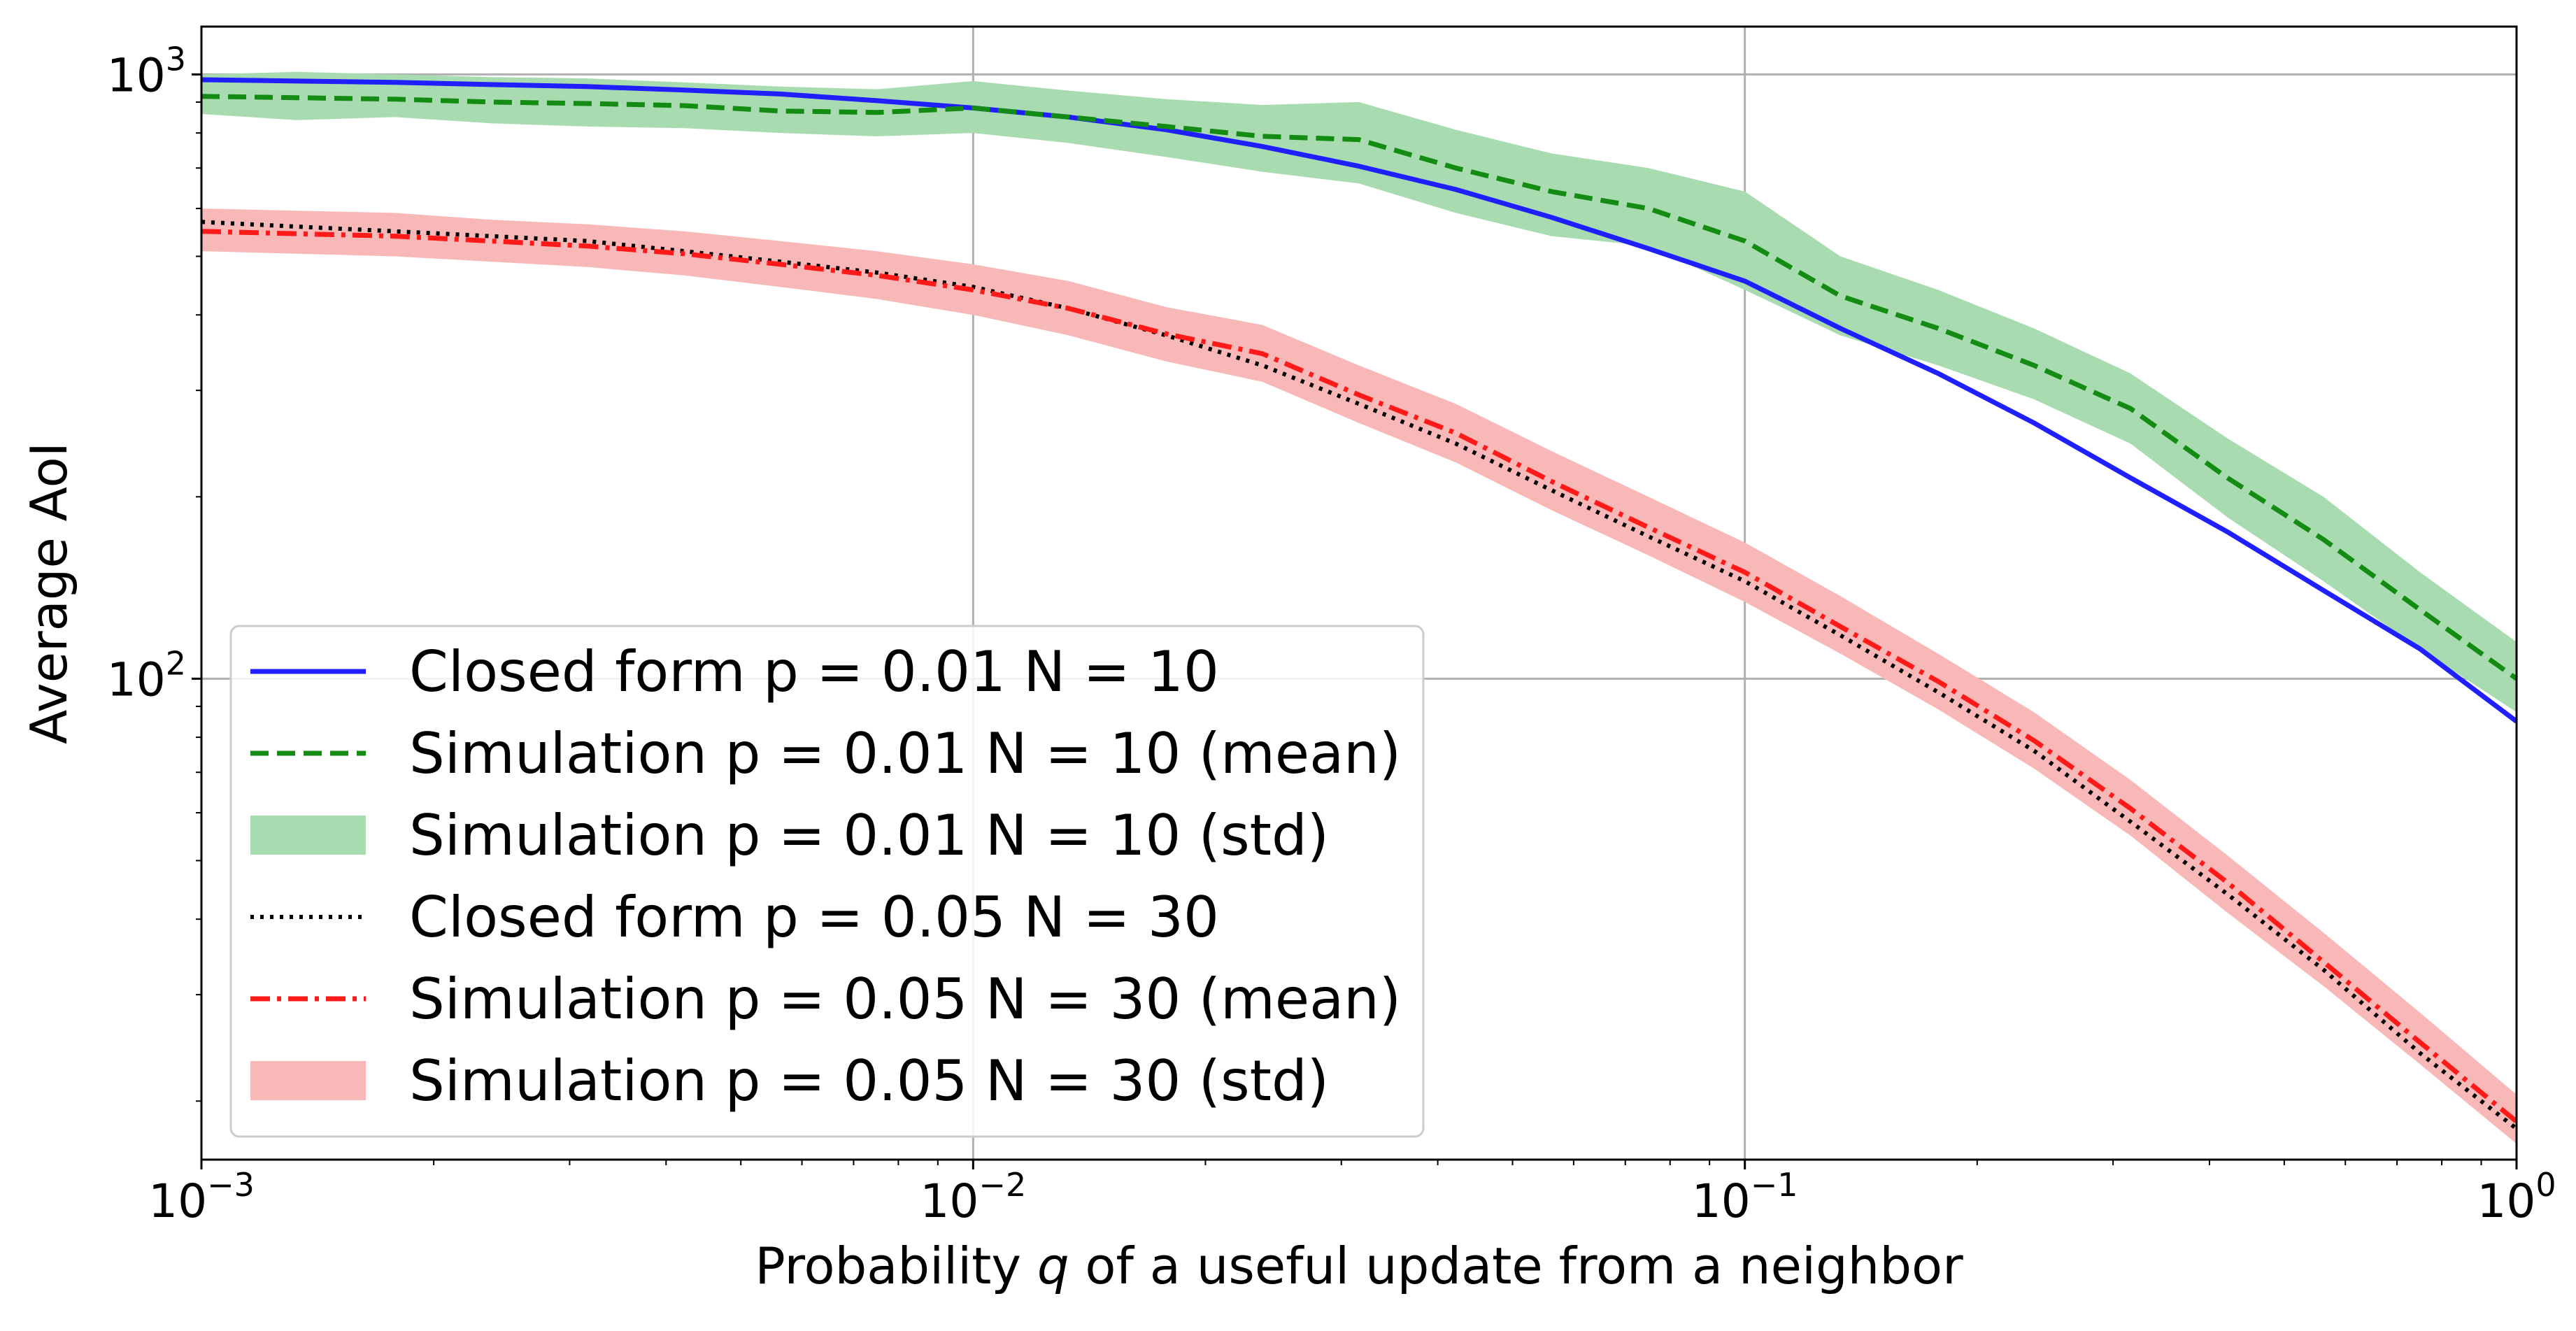 This screenshot has height=1331, width=2576. Describe the element at coordinates (814, 671) in the screenshot. I see `legend-label-0: Closed form p = 0.01 N = 10` at that location.